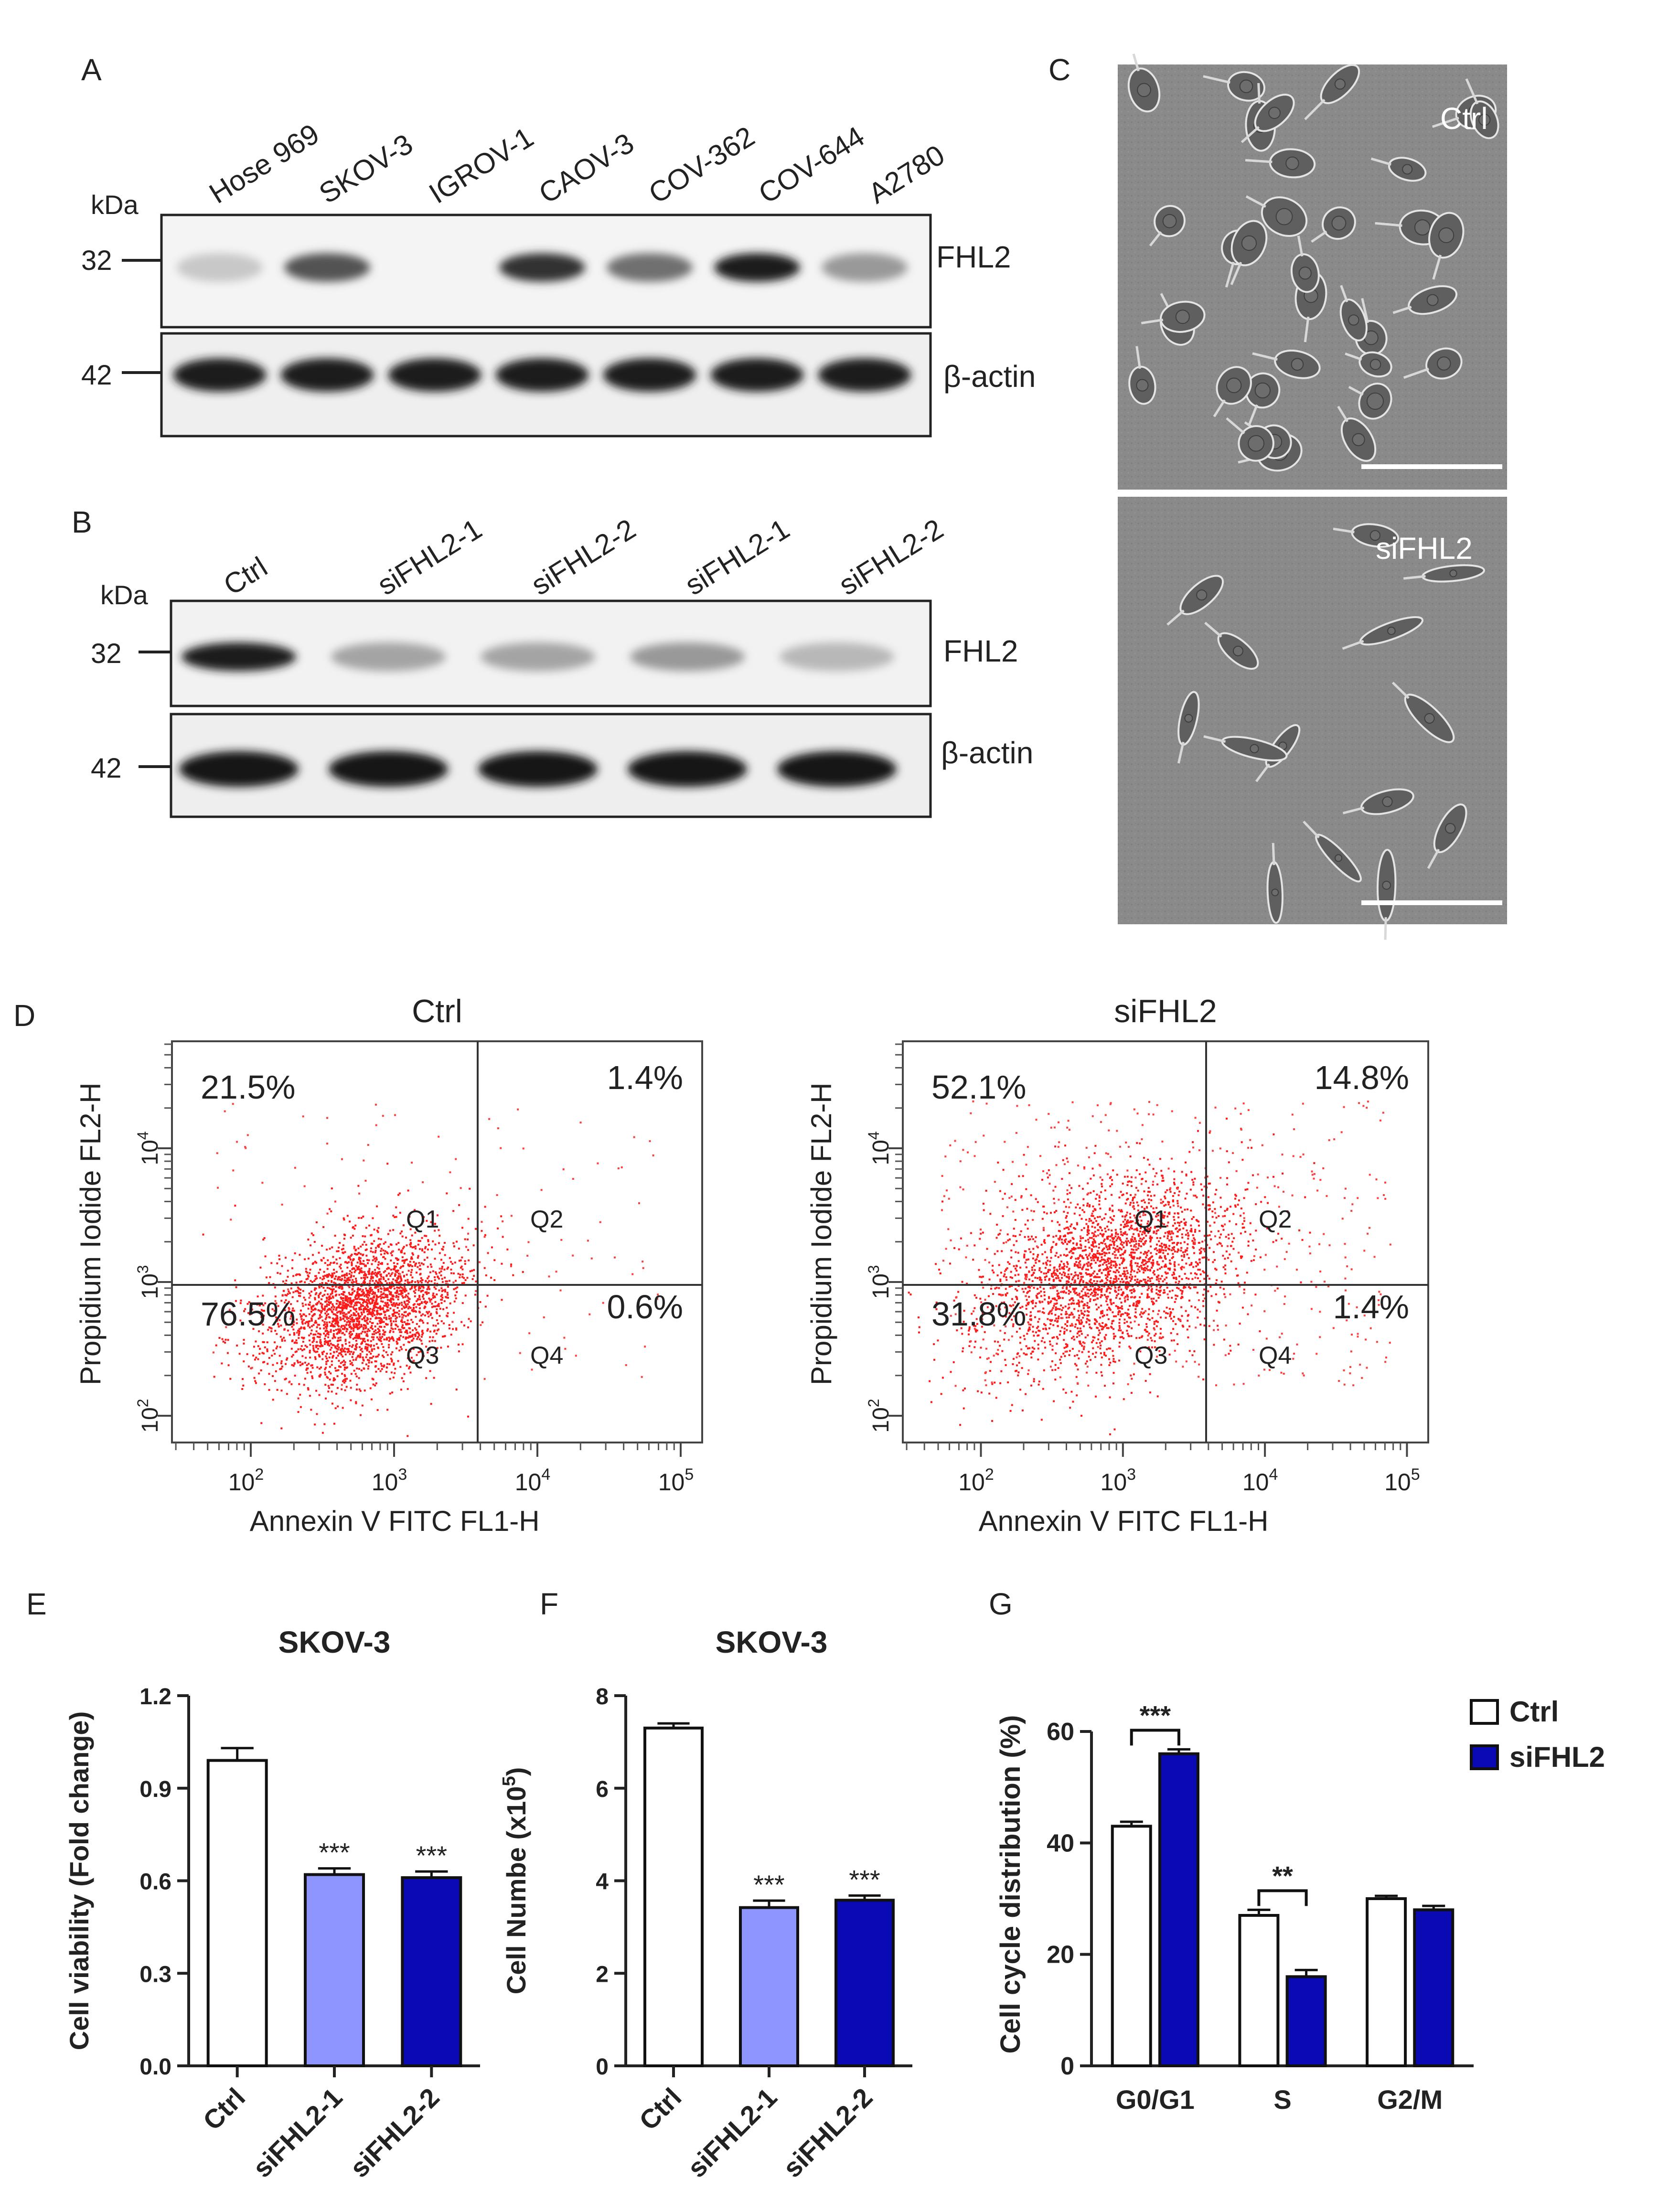  I want to click on blot-band, so click(649, 375).